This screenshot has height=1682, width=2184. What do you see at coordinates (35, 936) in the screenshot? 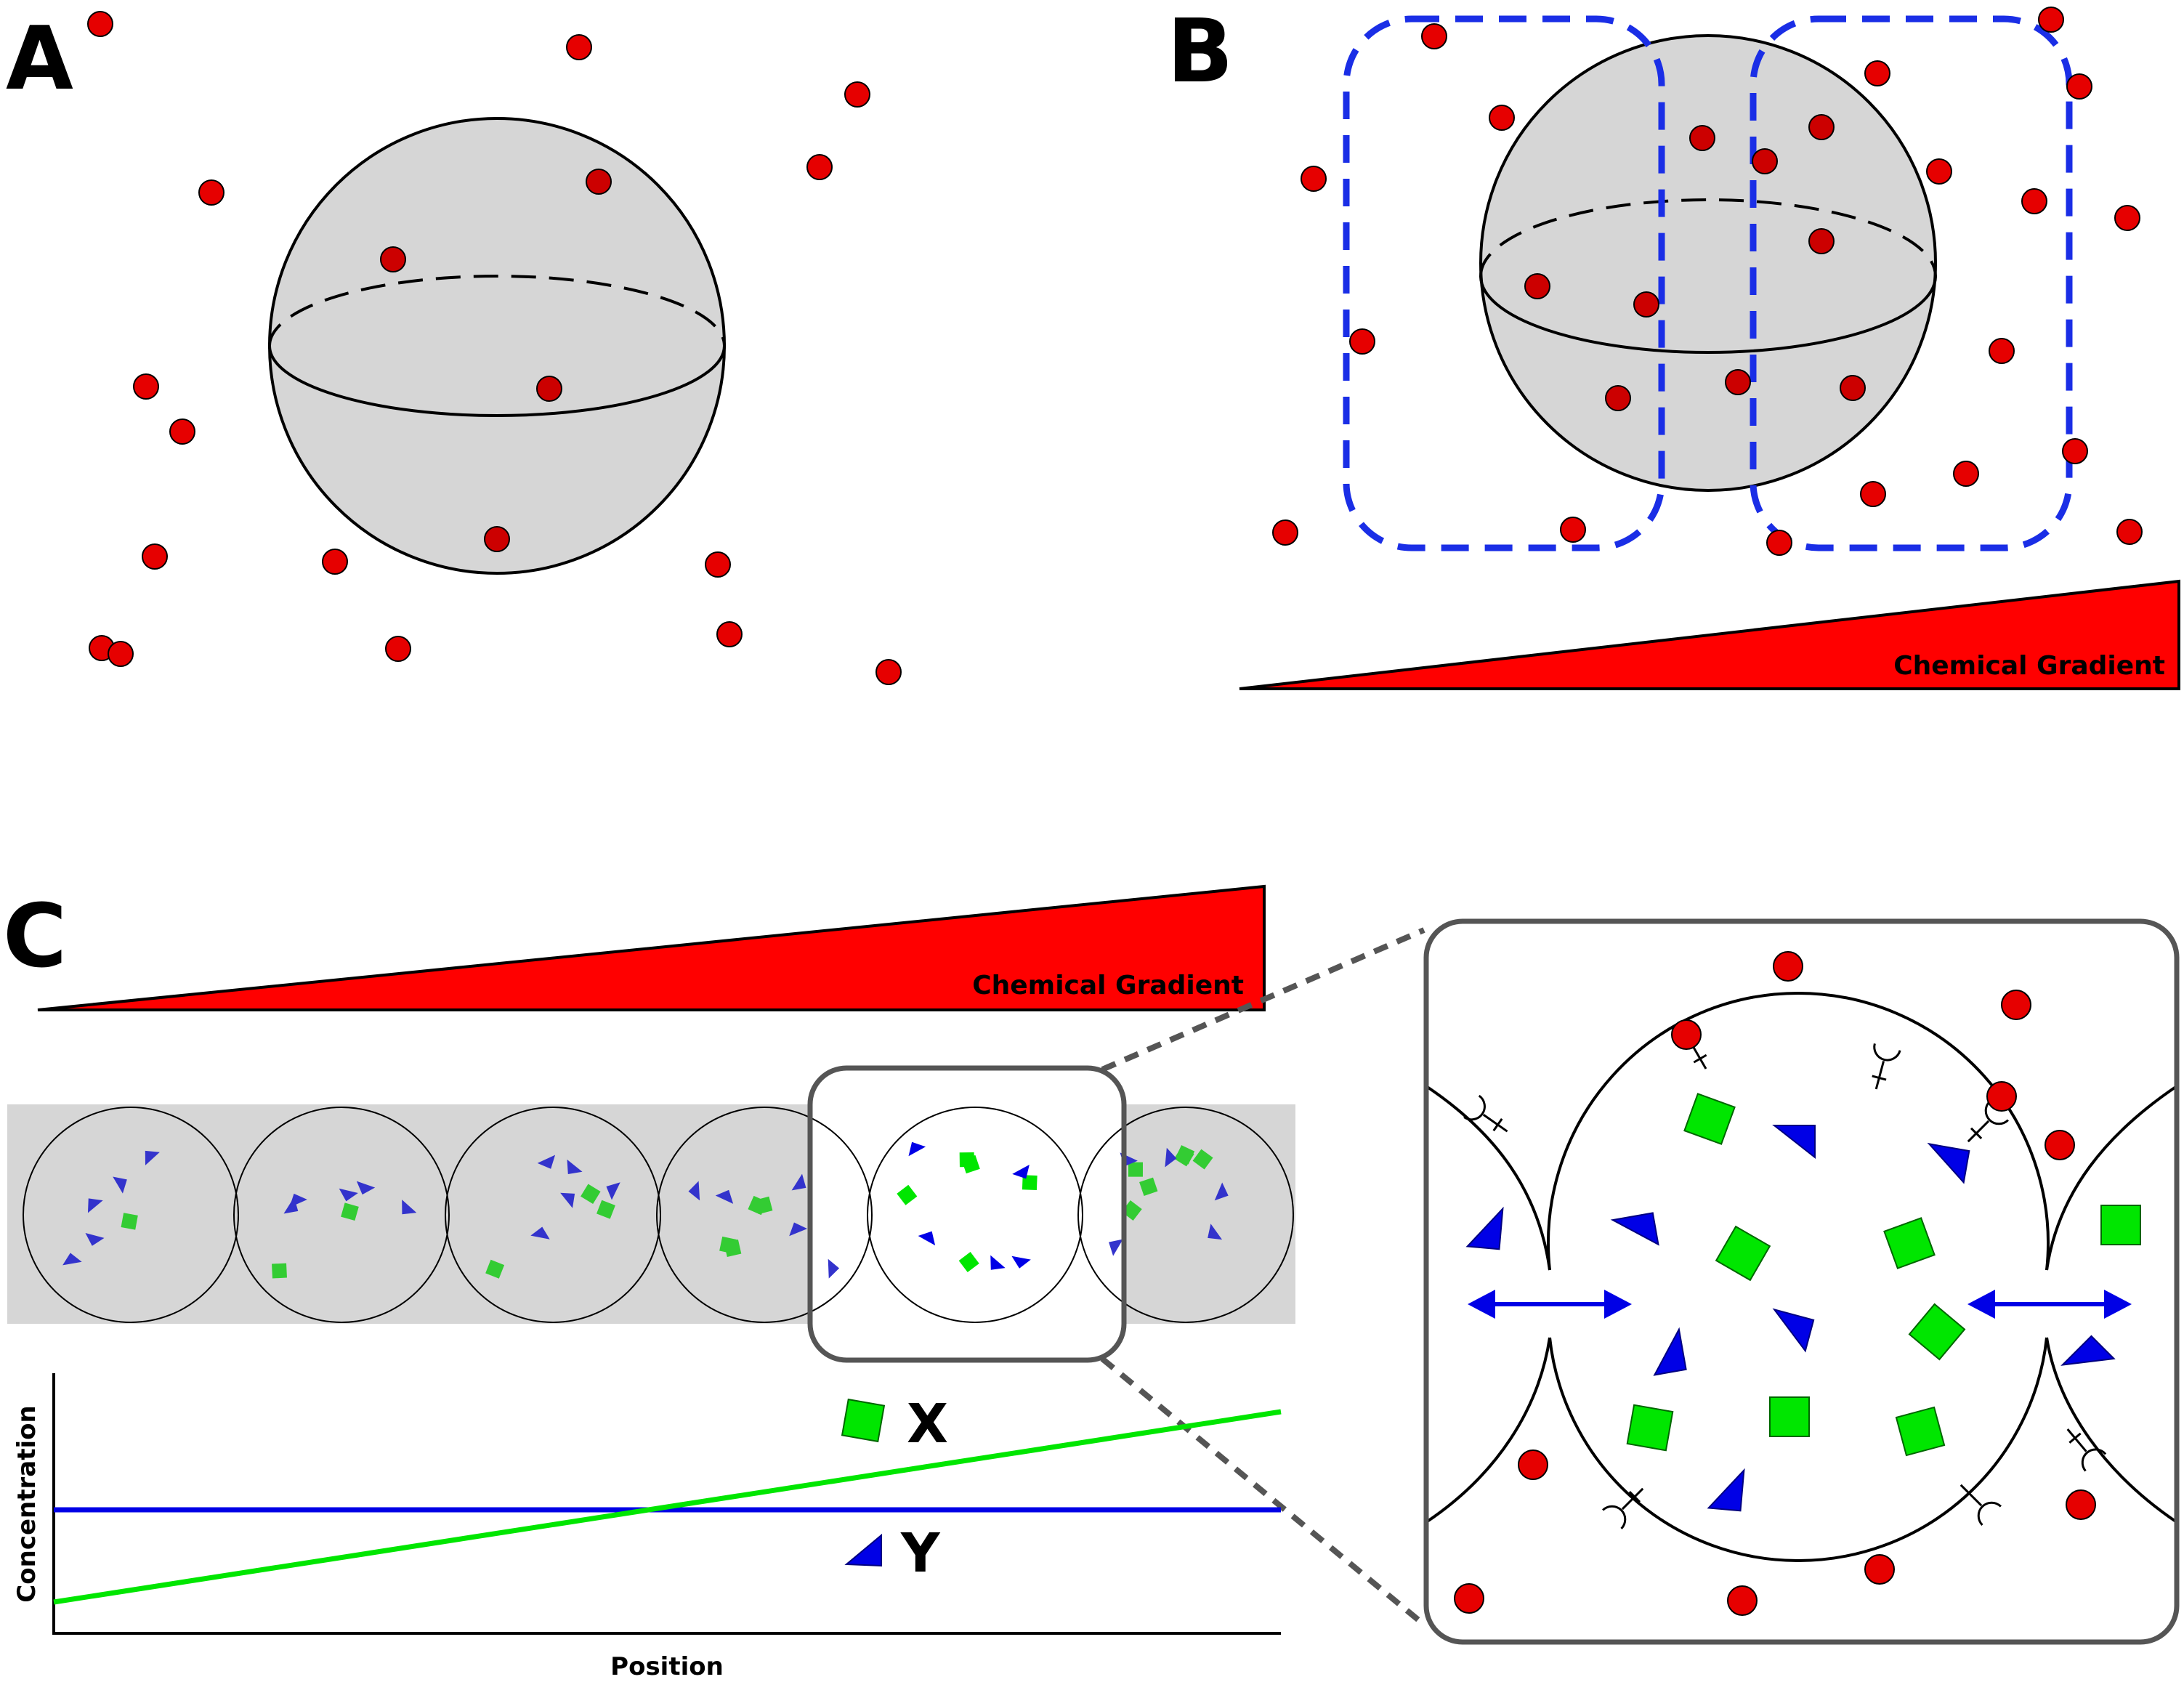
I see `panel-letter-c: C` at bounding box center [35, 936].